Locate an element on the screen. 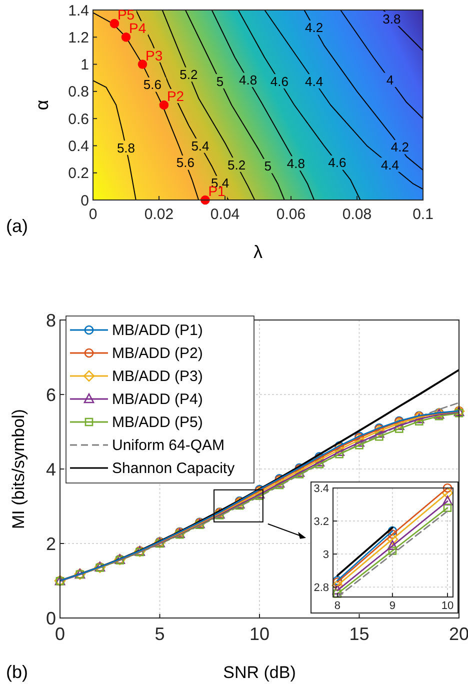 The image size is (468, 689). x-tick-label: 0.02 is located at coordinates (159, 214).